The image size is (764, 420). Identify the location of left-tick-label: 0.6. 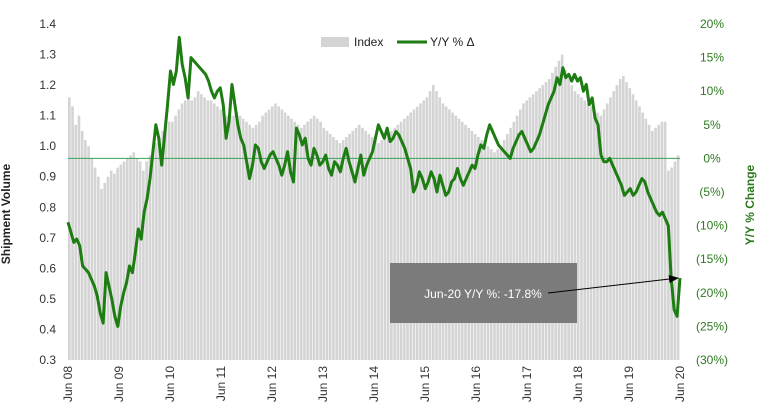
(47, 268).